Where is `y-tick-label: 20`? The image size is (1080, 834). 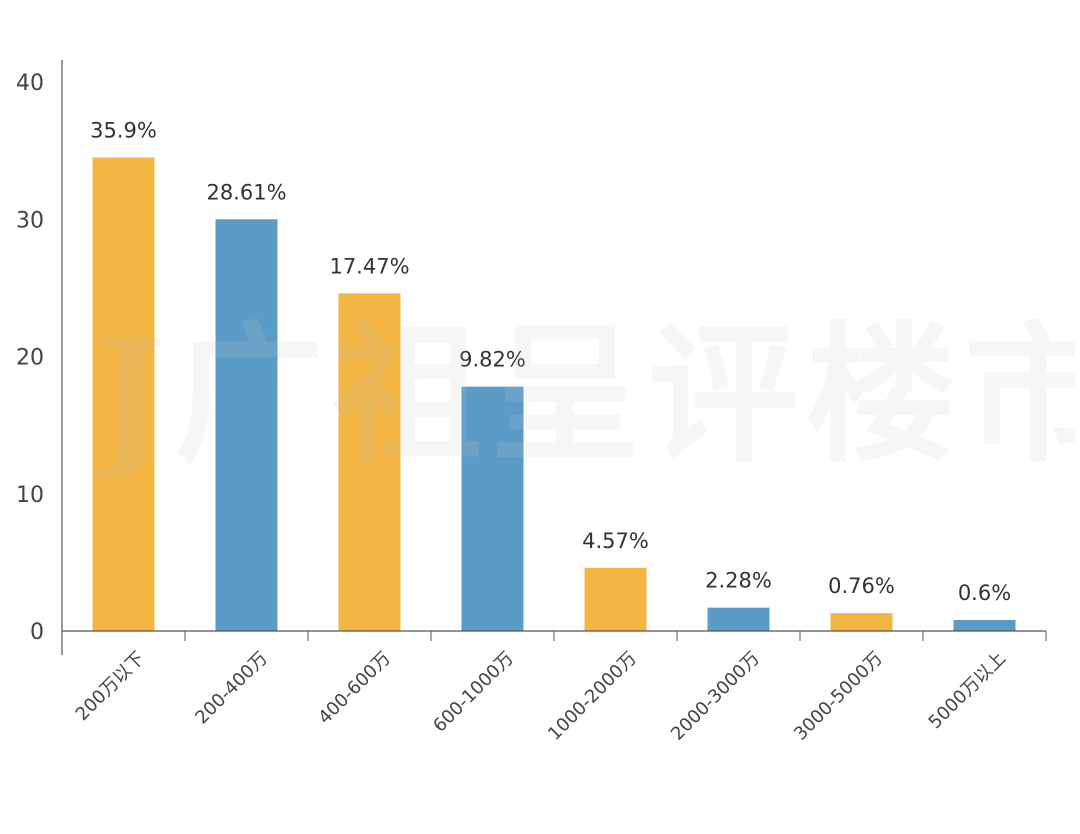 y-tick-label: 20 is located at coordinates (30, 358).